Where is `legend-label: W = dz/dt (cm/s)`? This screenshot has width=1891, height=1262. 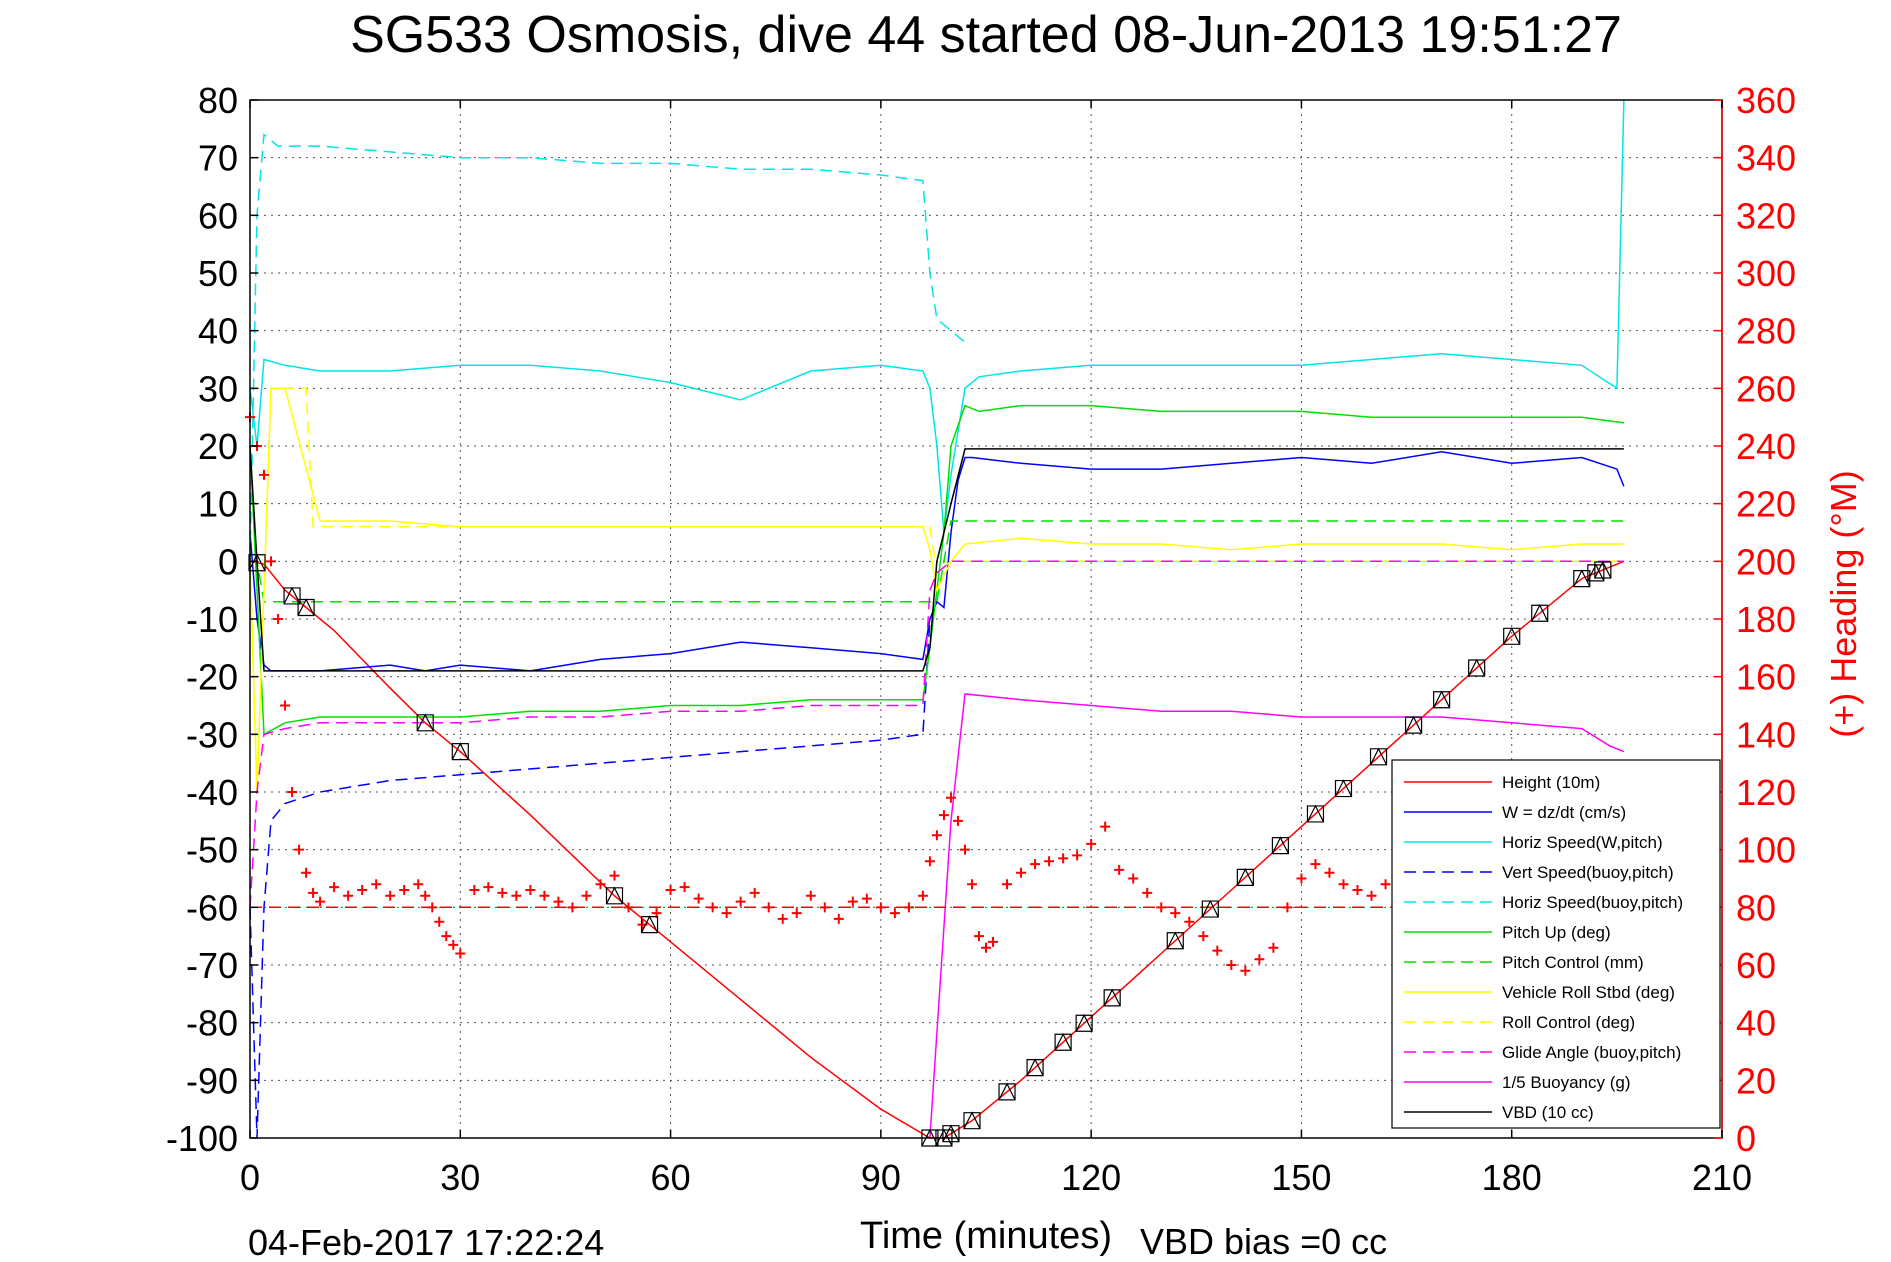
legend-label: W = dz/dt (cm/s) is located at coordinates (1564, 812).